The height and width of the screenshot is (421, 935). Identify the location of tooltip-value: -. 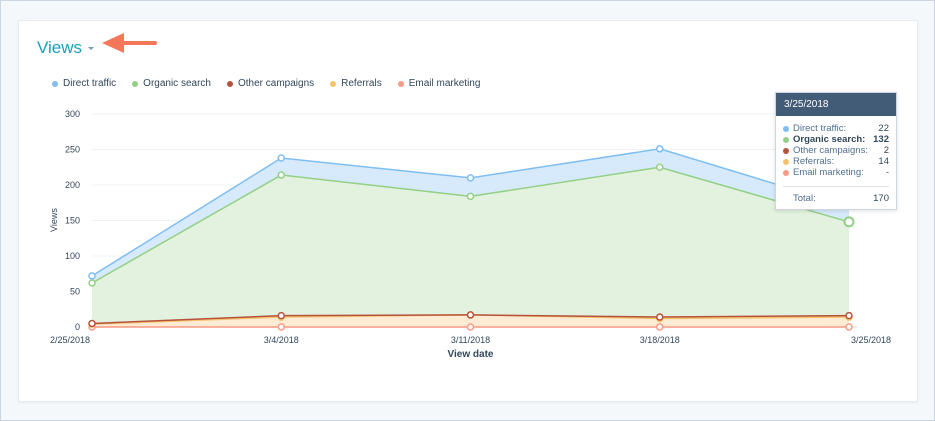
(887, 172).